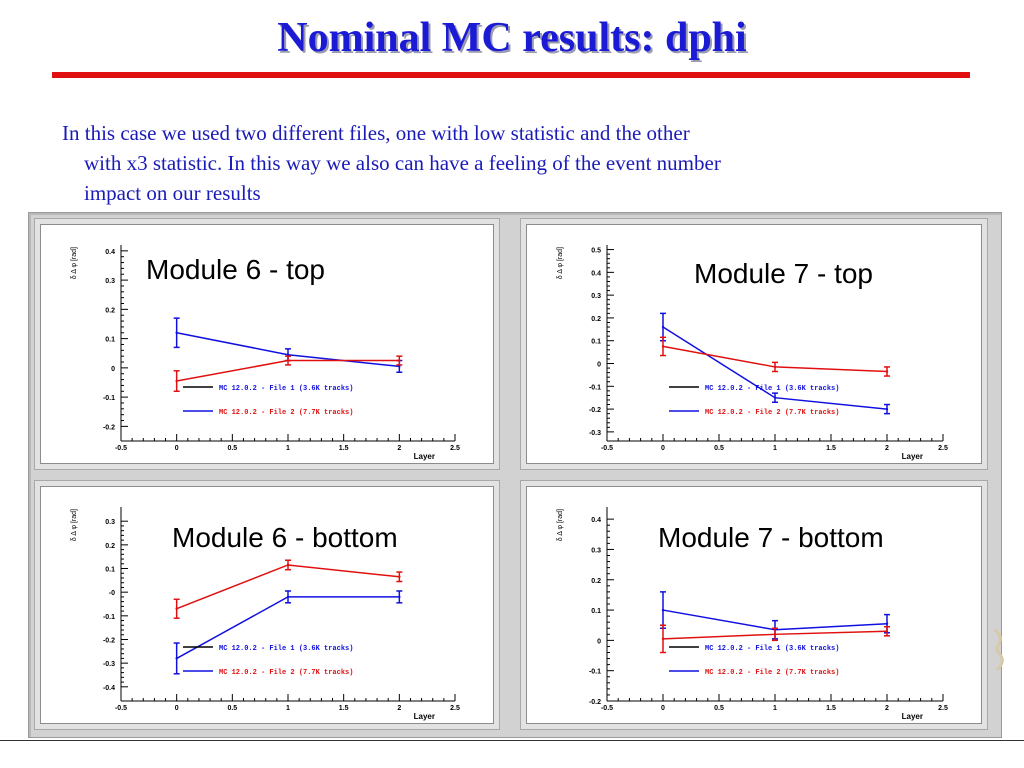  Describe the element at coordinates (511, 75) in the screenshot. I see `title-underline` at that location.